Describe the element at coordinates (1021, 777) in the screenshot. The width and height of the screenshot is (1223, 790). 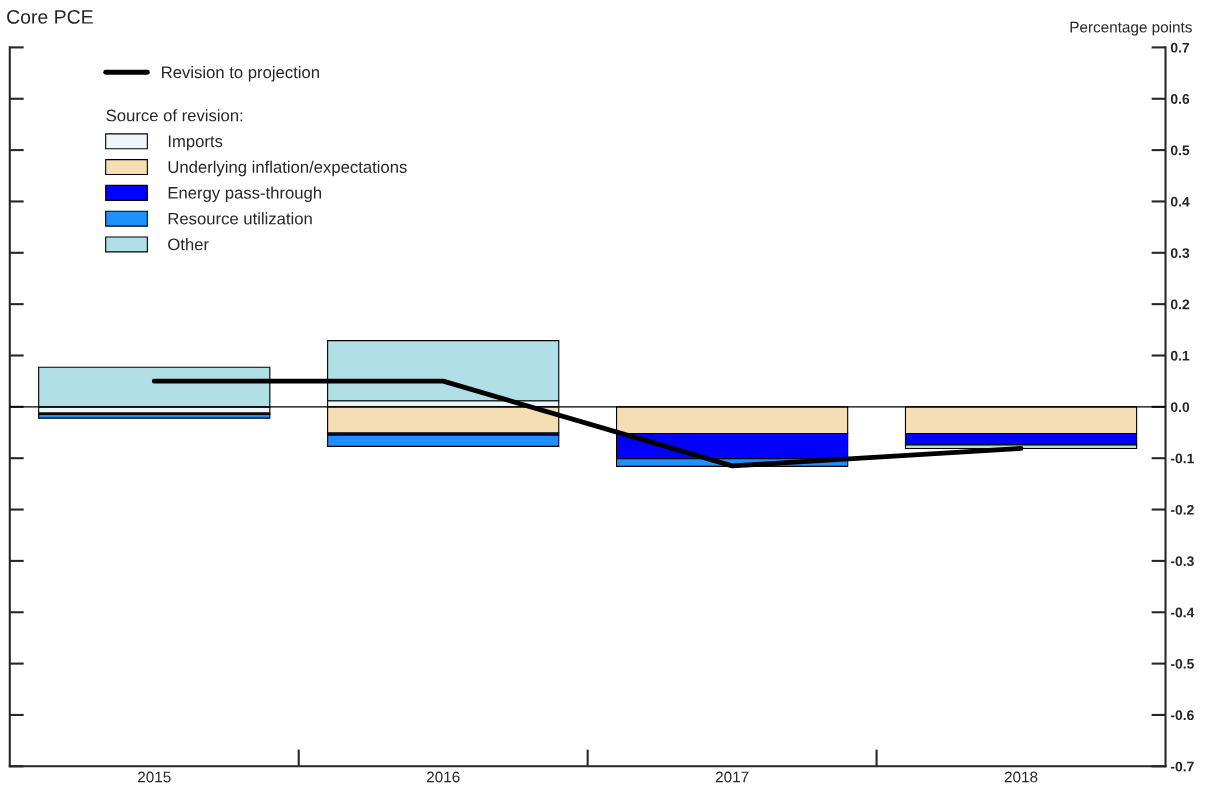
I see `x-tick-label: 2018` at that location.